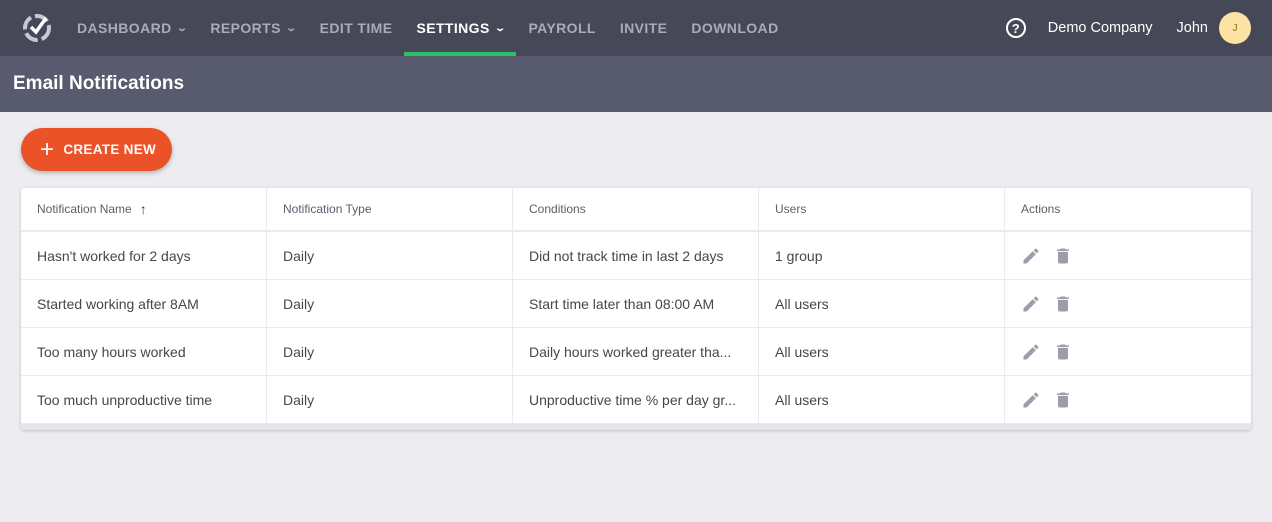  What do you see at coordinates (390, 209) in the screenshot?
I see `header-notification-type: Notification Type` at bounding box center [390, 209].